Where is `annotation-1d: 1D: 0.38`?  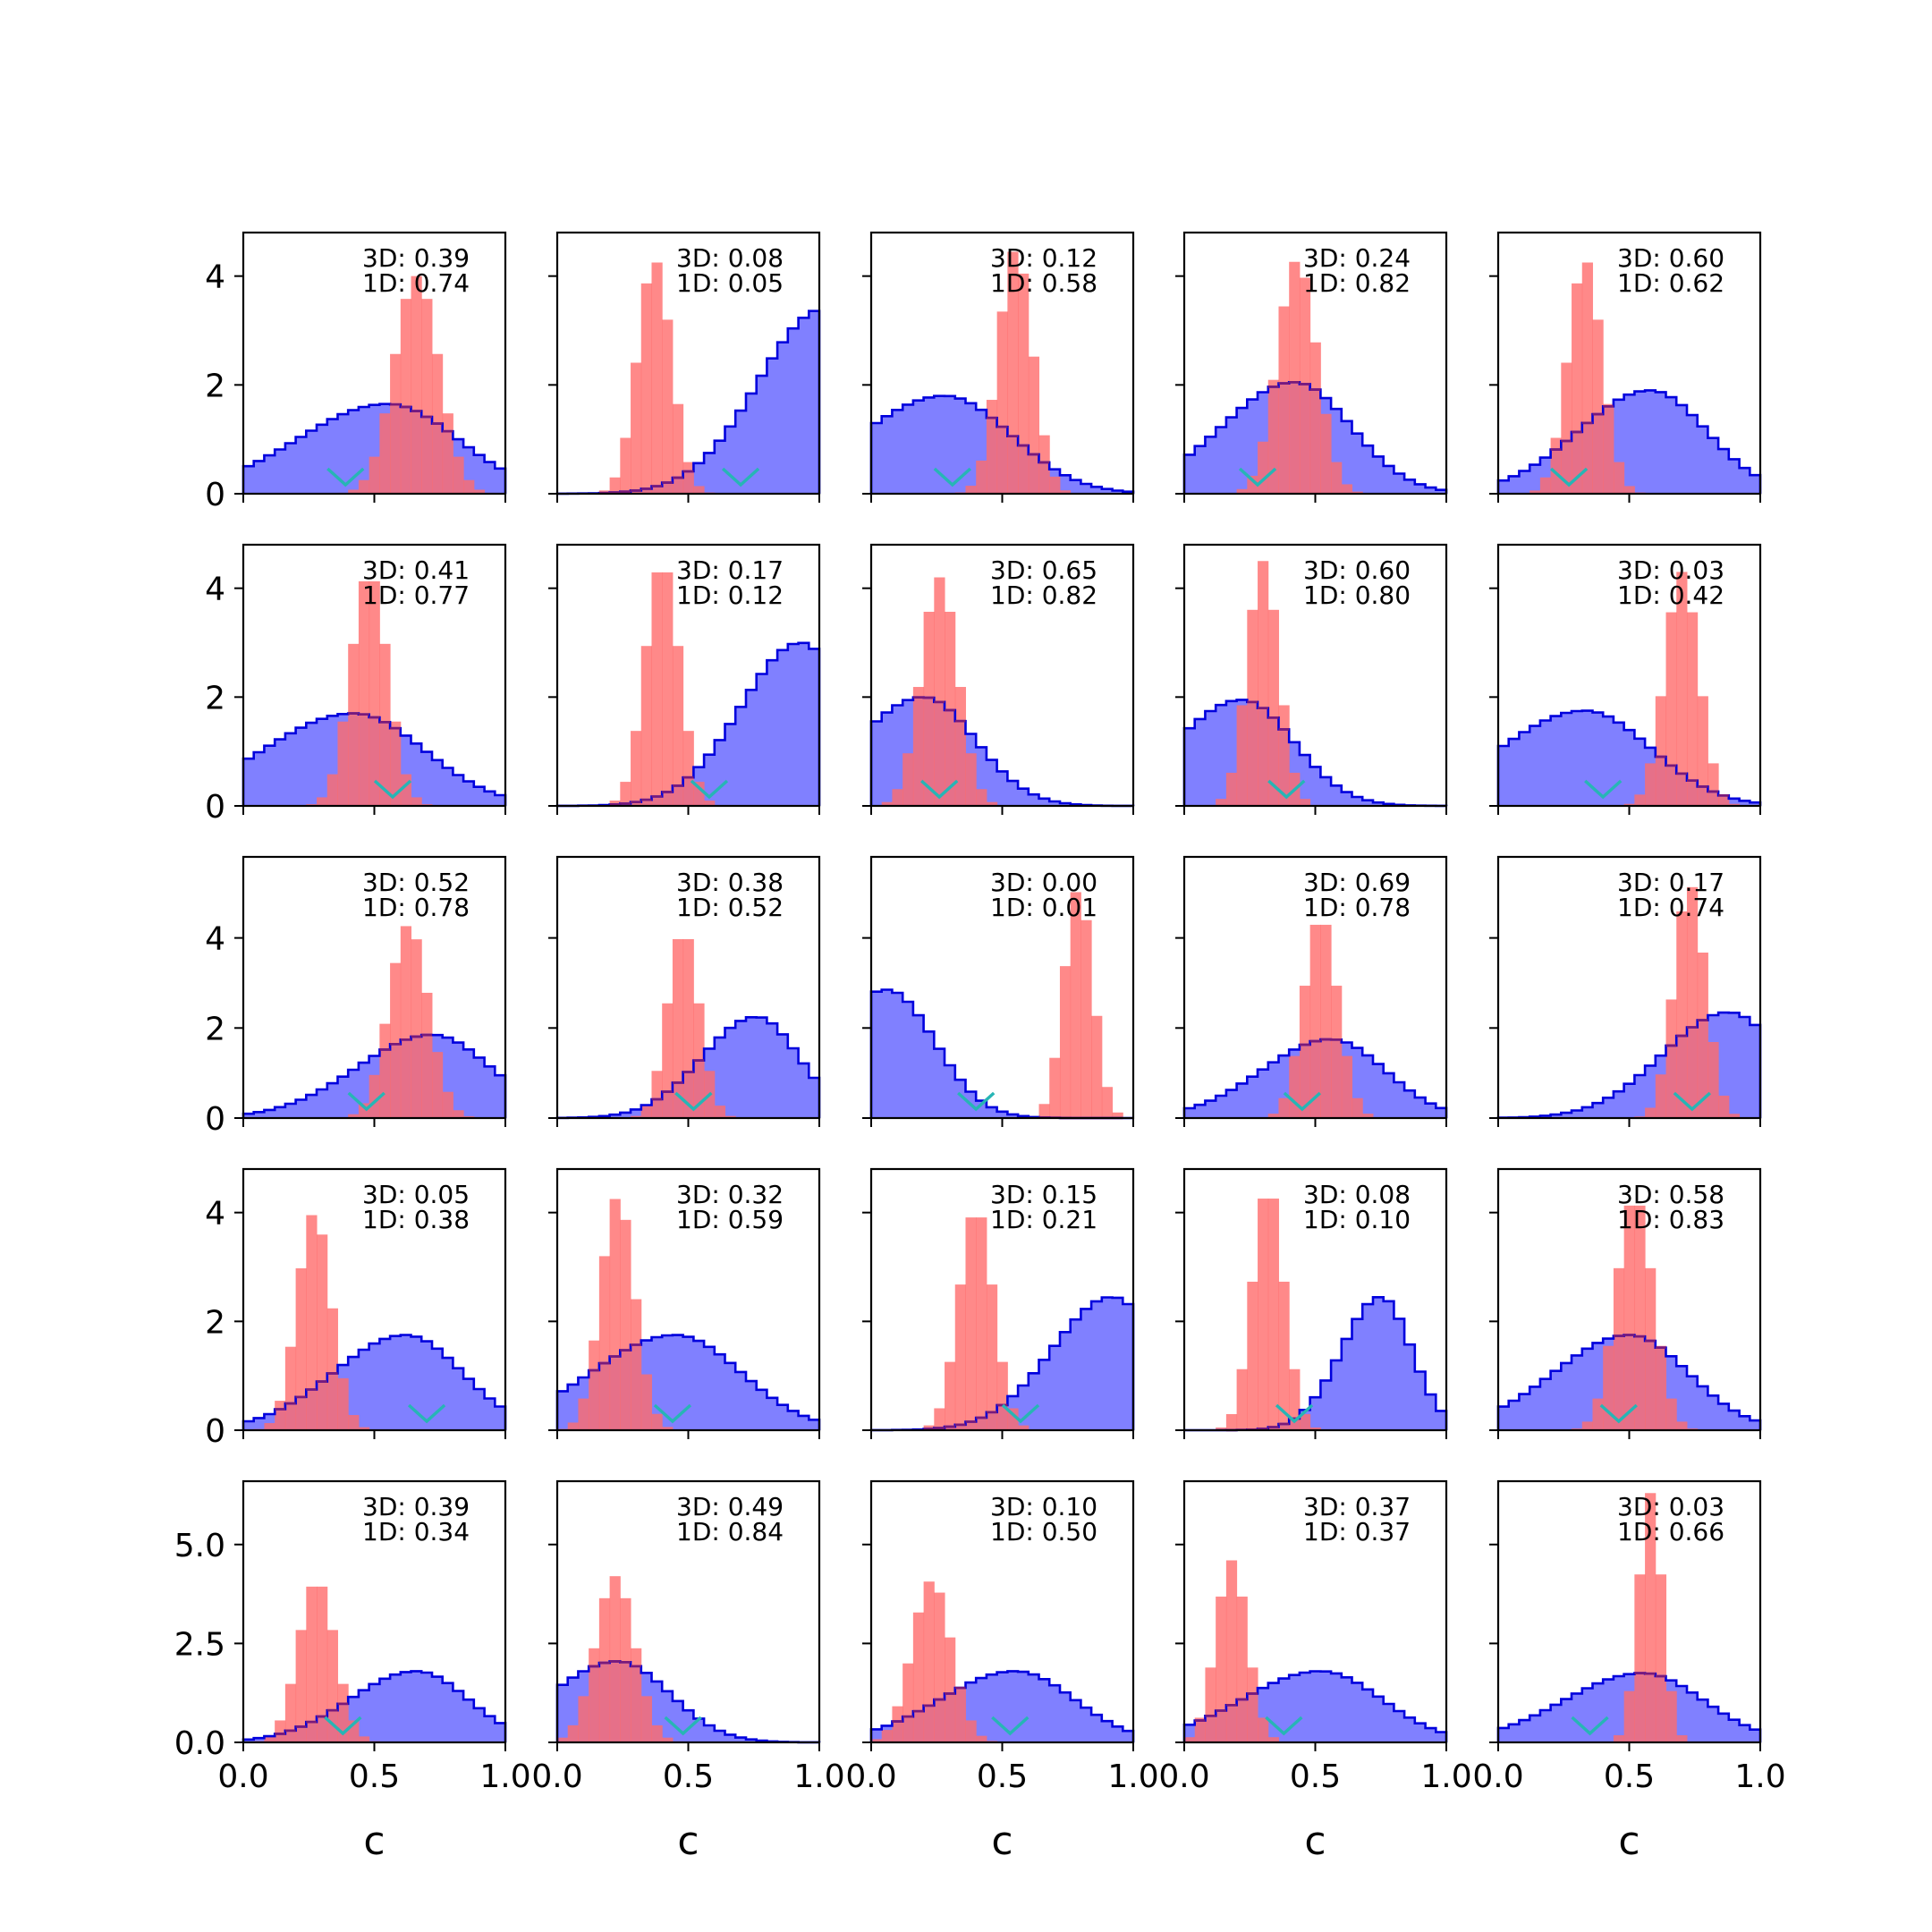 annotation-1d: 1D: 0.38 is located at coordinates (416, 1219).